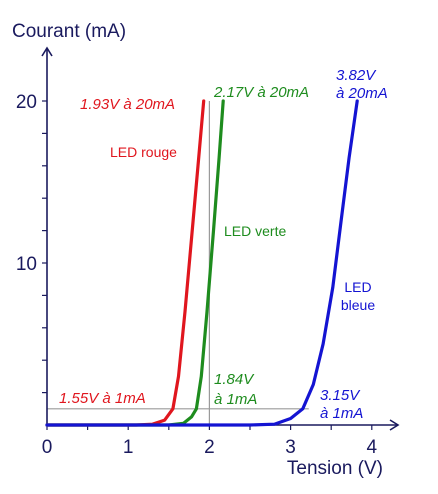  What do you see at coordinates (143, 152) in the screenshot?
I see `series-label-0: LED rouge` at bounding box center [143, 152].